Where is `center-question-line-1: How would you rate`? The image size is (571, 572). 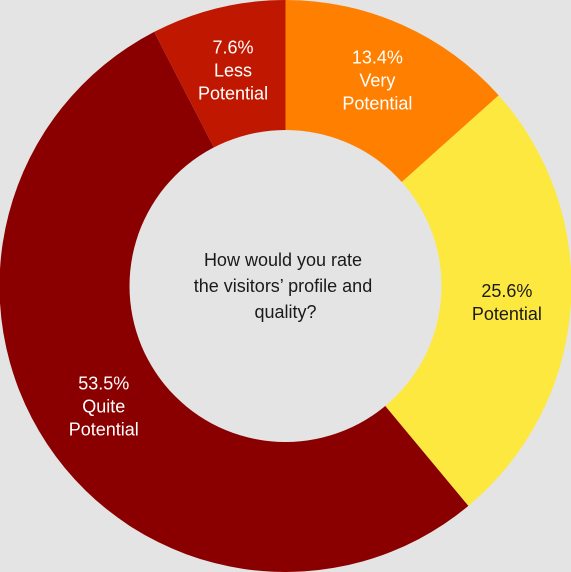 center-question-line-1: How would you rate is located at coordinates (283, 260).